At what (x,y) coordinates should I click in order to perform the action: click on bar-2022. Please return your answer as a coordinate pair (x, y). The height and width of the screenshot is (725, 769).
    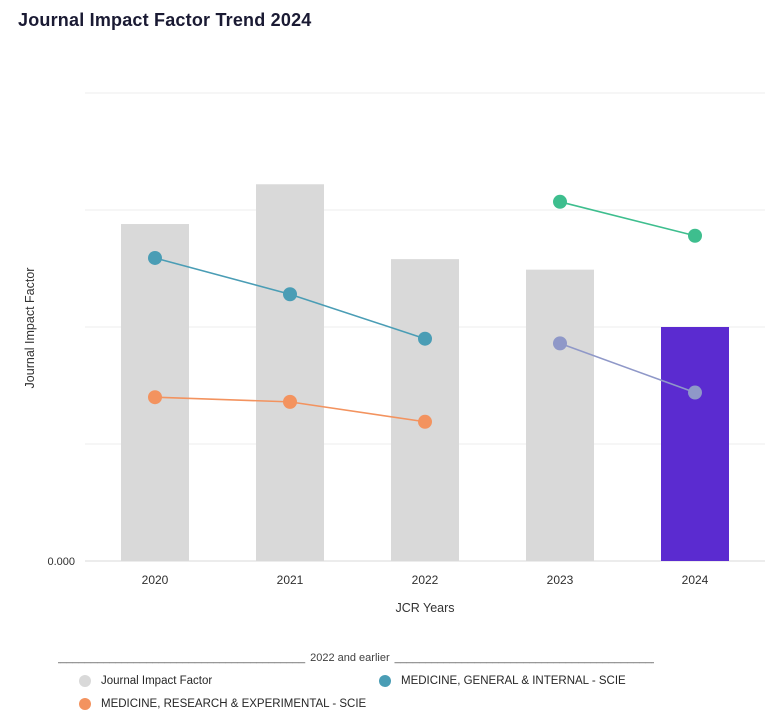
    Looking at the image, I should click on (425, 410).